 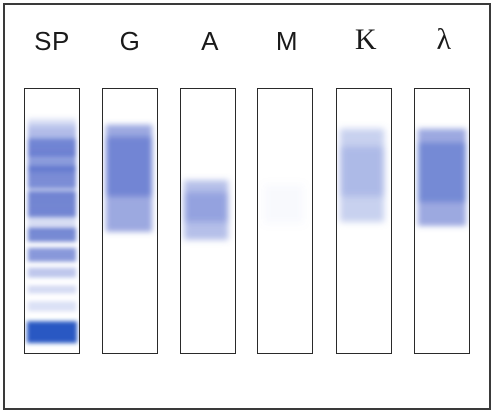 What do you see at coordinates (130, 41) in the screenshot?
I see `lane-label-g: G` at bounding box center [130, 41].